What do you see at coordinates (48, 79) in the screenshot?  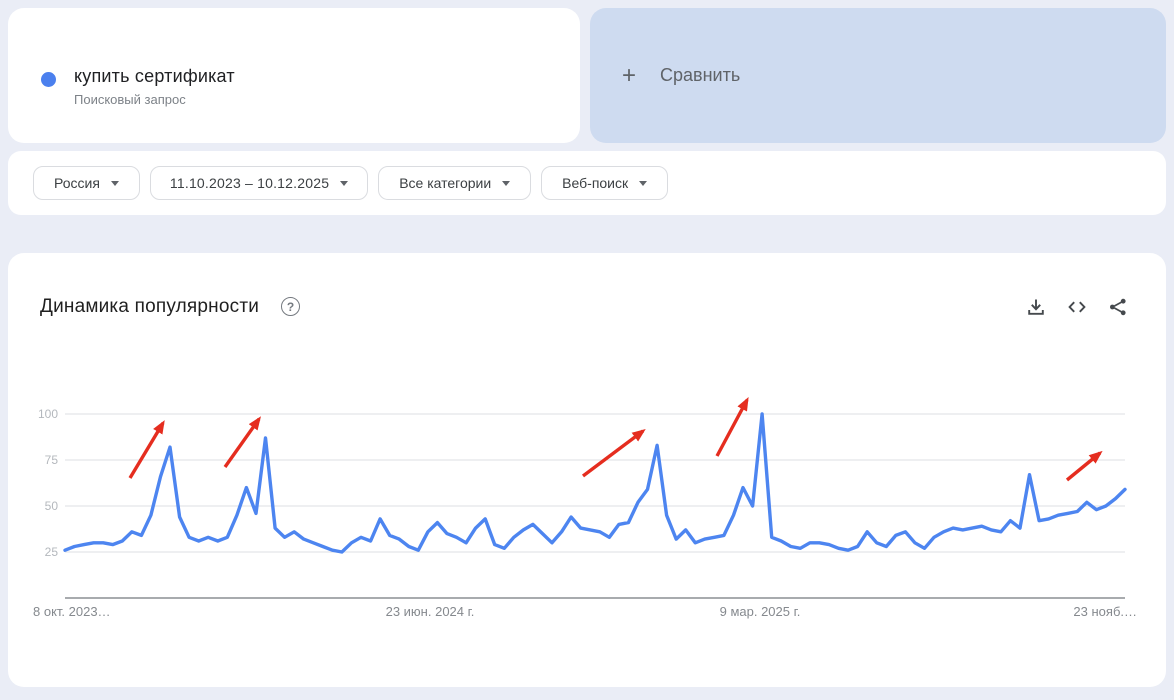 I see `series-color-dot` at bounding box center [48, 79].